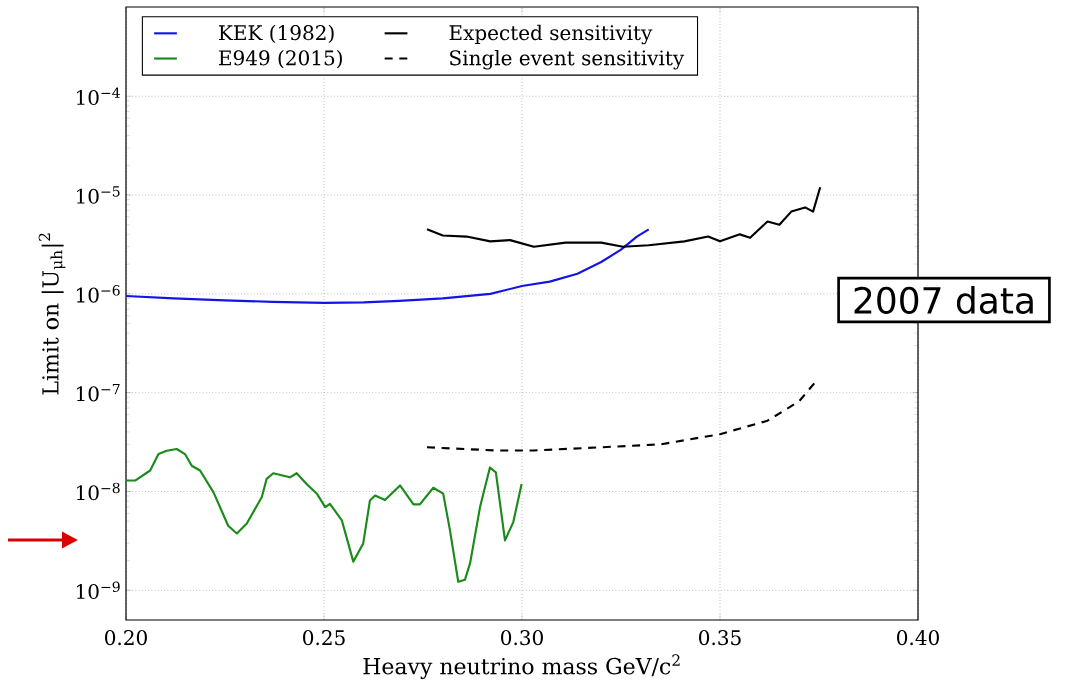 The width and height of the screenshot is (1074, 690). Describe the element at coordinates (52, 314) in the screenshot. I see `y-axis-title: Limit on |U$_{μh}$|$^{2}$` at that location.